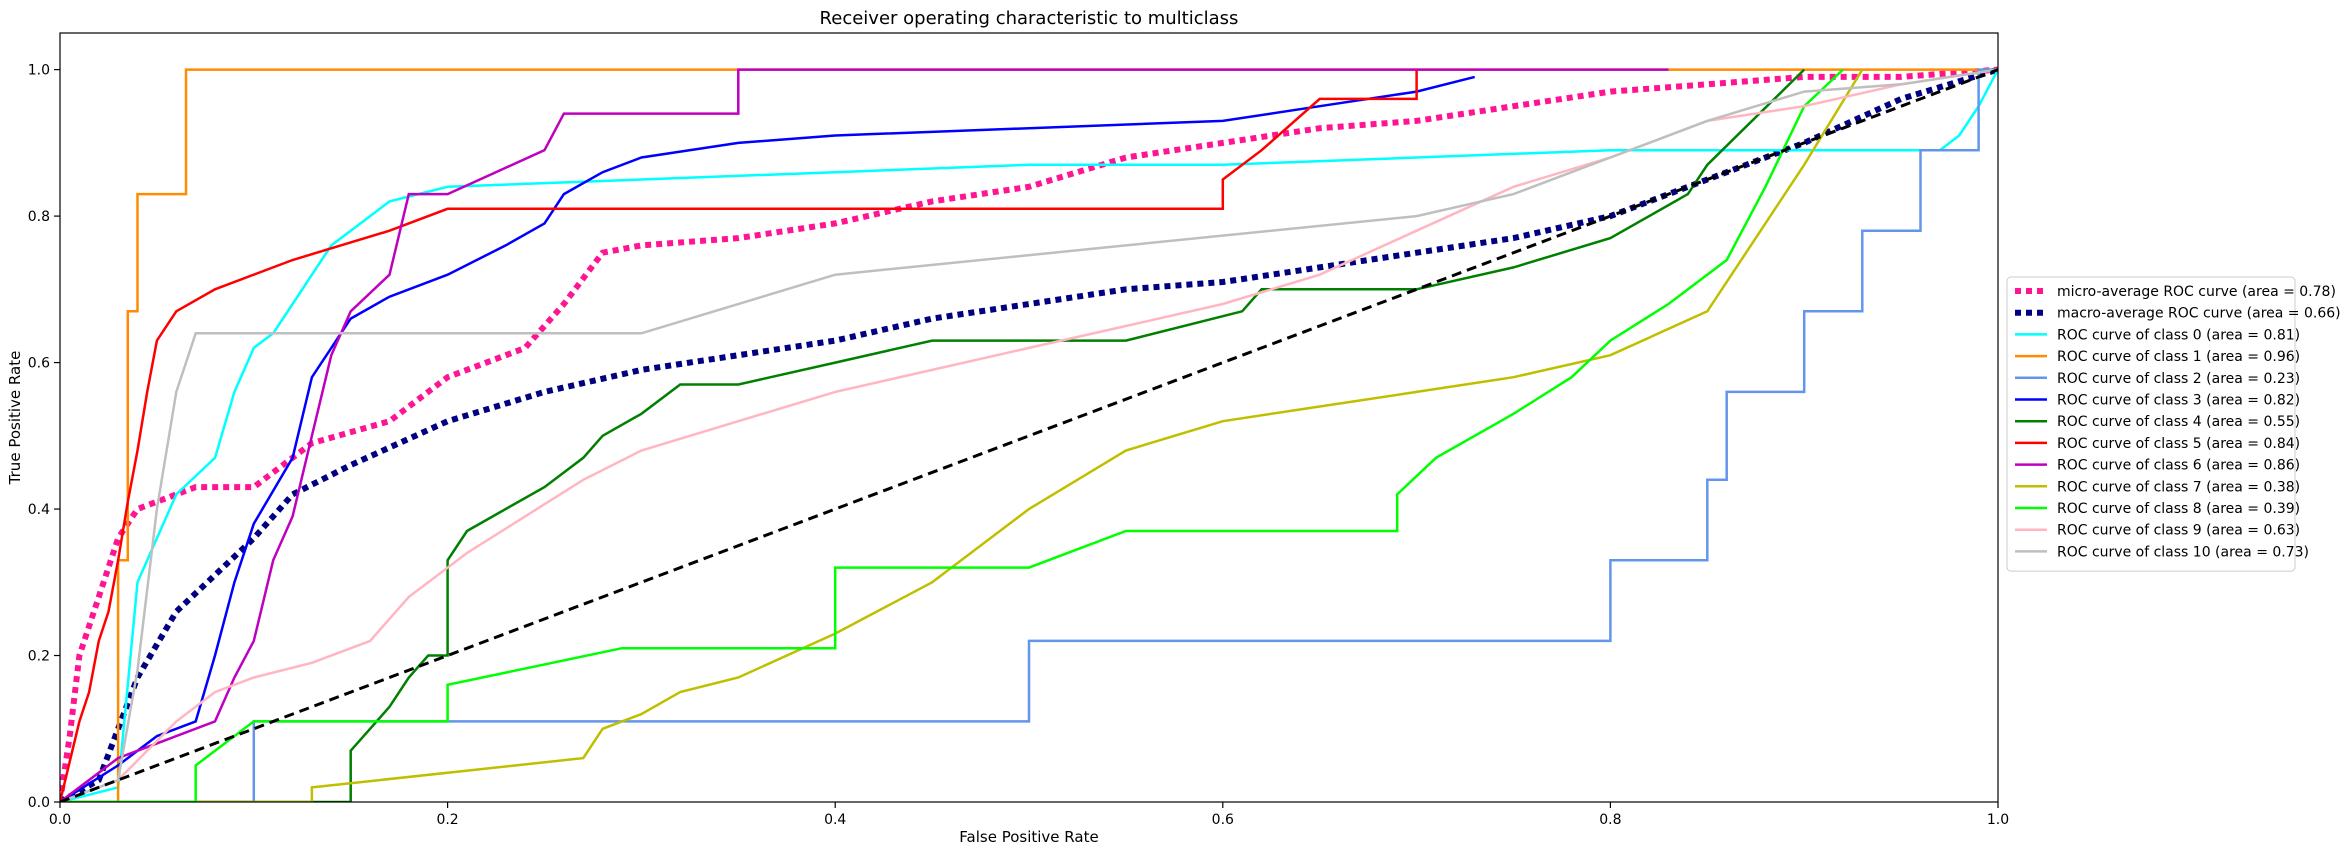  I want to click on legend-label-2: ROC curve of class 0 (area = 0.81), so click(2178, 335).